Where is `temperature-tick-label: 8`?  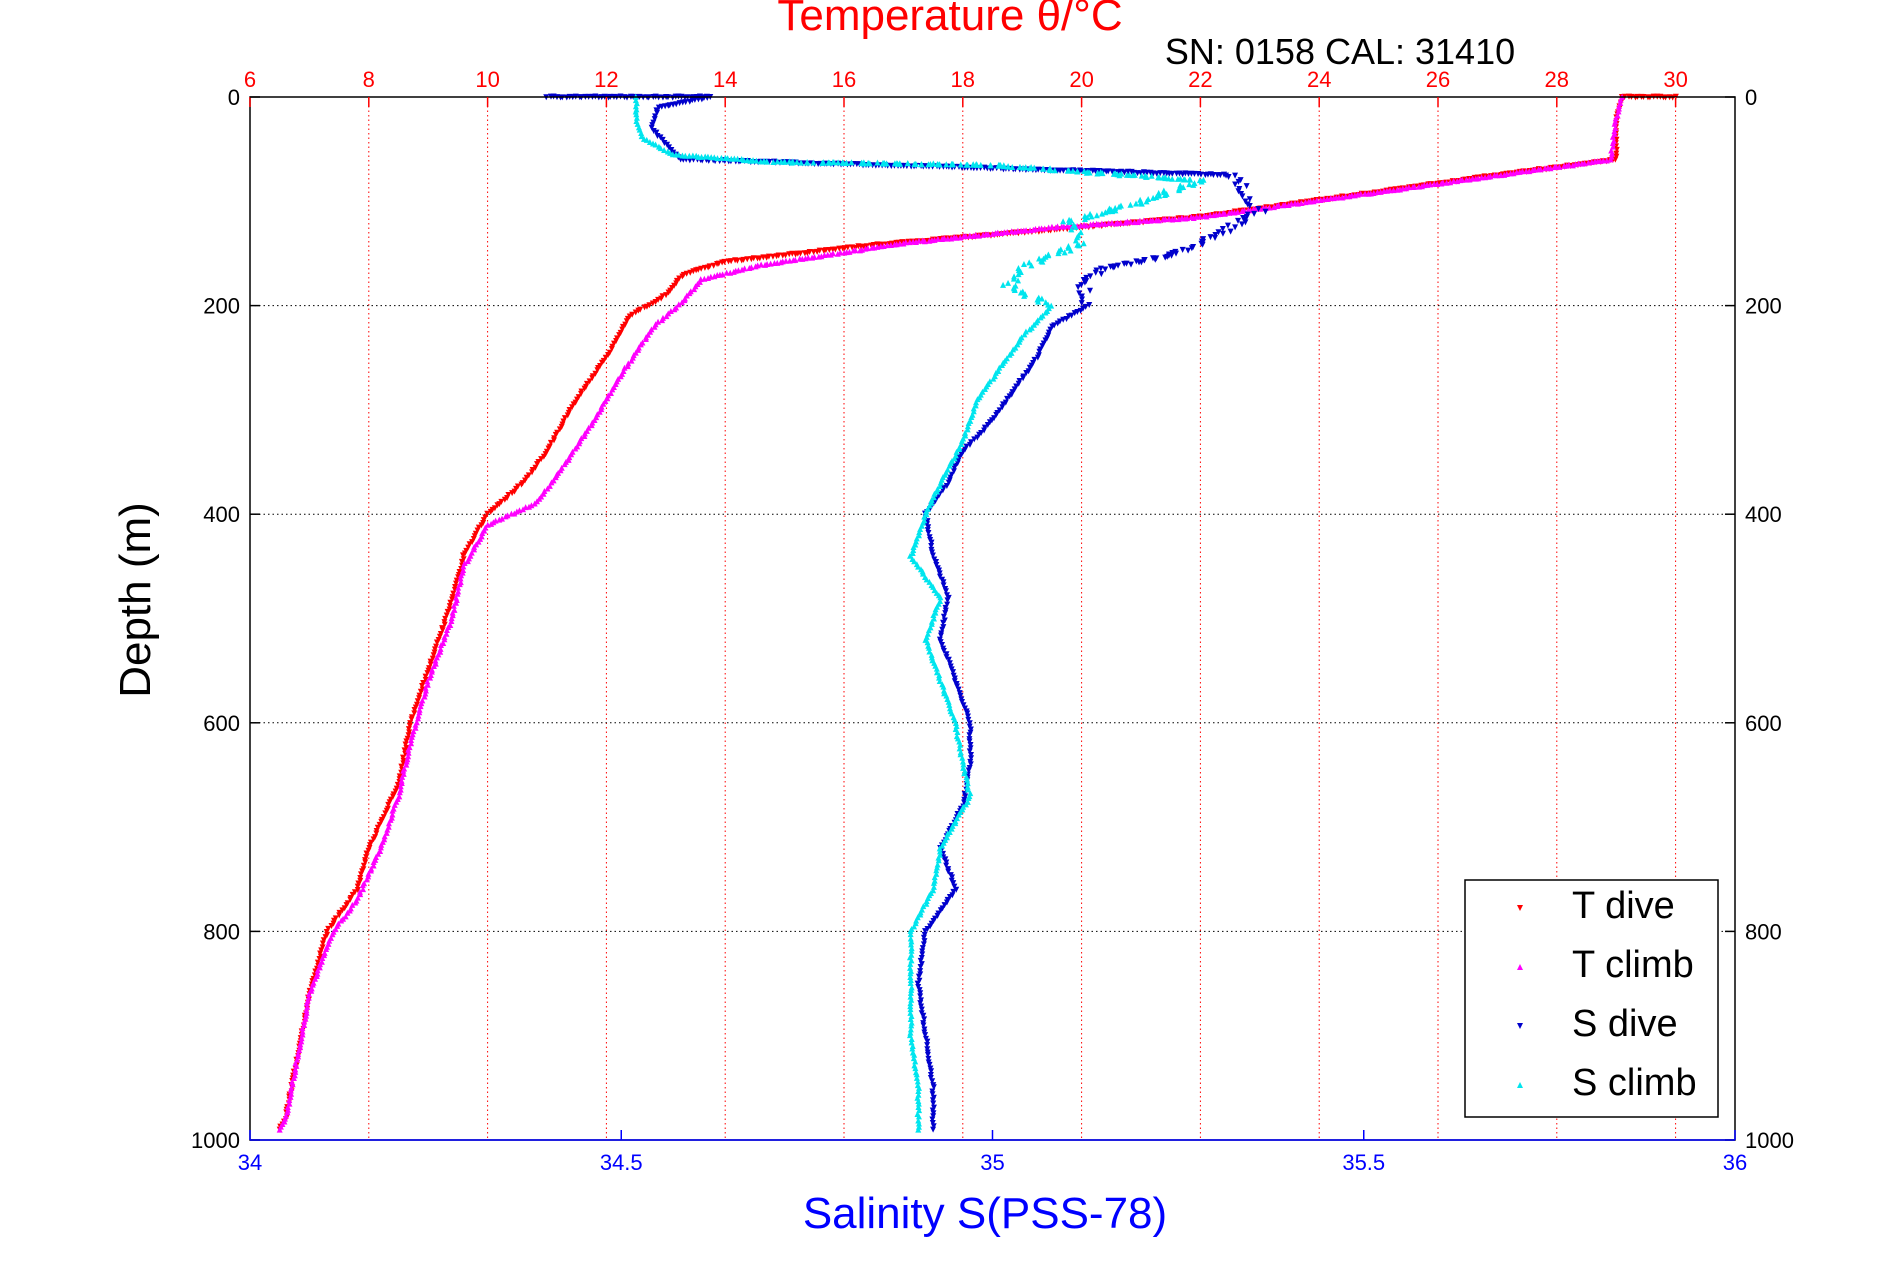 temperature-tick-label: 8 is located at coordinates (369, 79).